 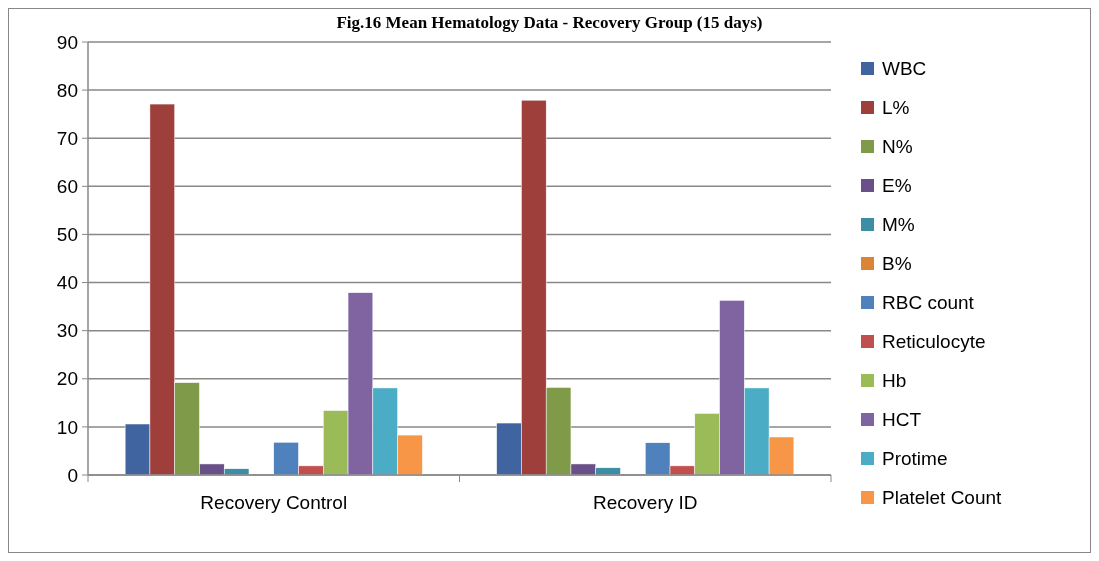 What do you see at coordinates (928, 302) in the screenshot?
I see `legend-label: RBC count` at bounding box center [928, 302].